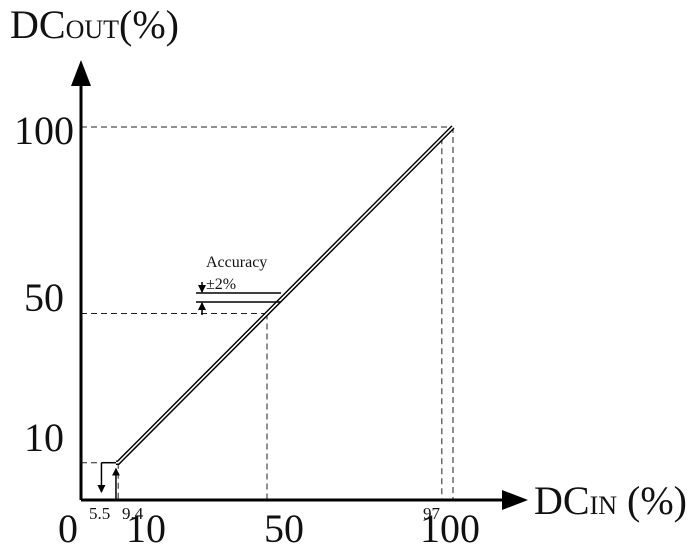 Image resolution: width=690 pixels, height=546 pixels. Describe the element at coordinates (44, 130) in the screenshot. I see `y-tick-label-100: 100` at that location.